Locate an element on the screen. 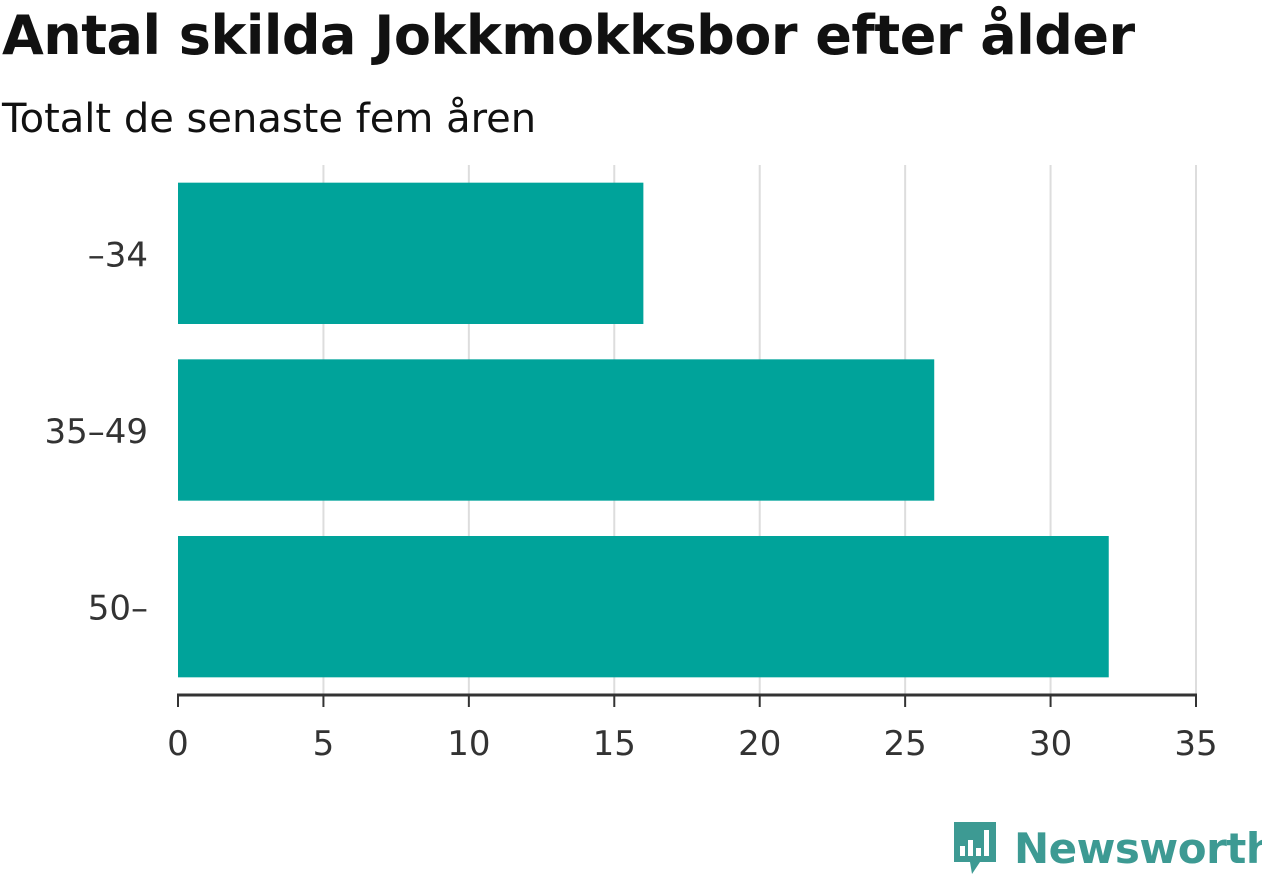 The width and height of the screenshot is (1262, 879). x-tick-label: 10 is located at coordinates (468, 744).